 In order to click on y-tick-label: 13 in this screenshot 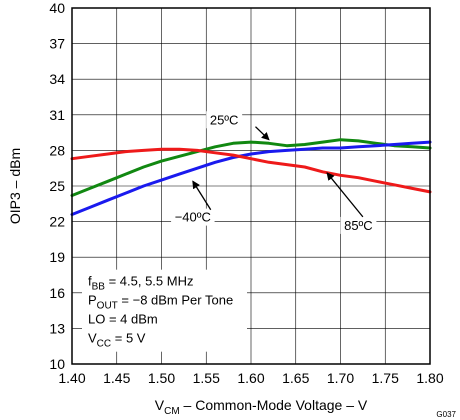, I will do `click(57, 328)`.